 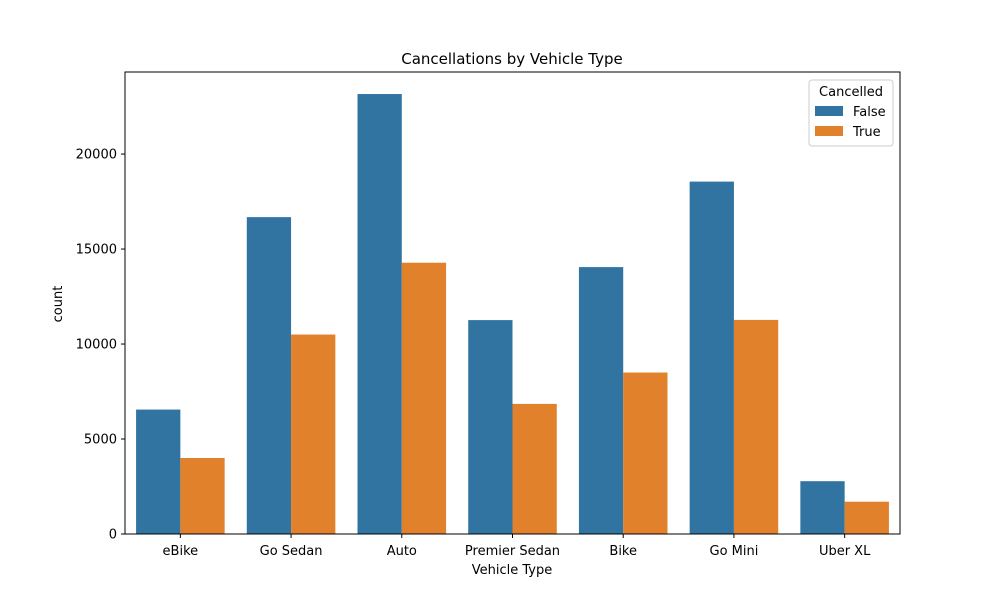 I want to click on y-tick-label: 20000, so click(x=96, y=155).